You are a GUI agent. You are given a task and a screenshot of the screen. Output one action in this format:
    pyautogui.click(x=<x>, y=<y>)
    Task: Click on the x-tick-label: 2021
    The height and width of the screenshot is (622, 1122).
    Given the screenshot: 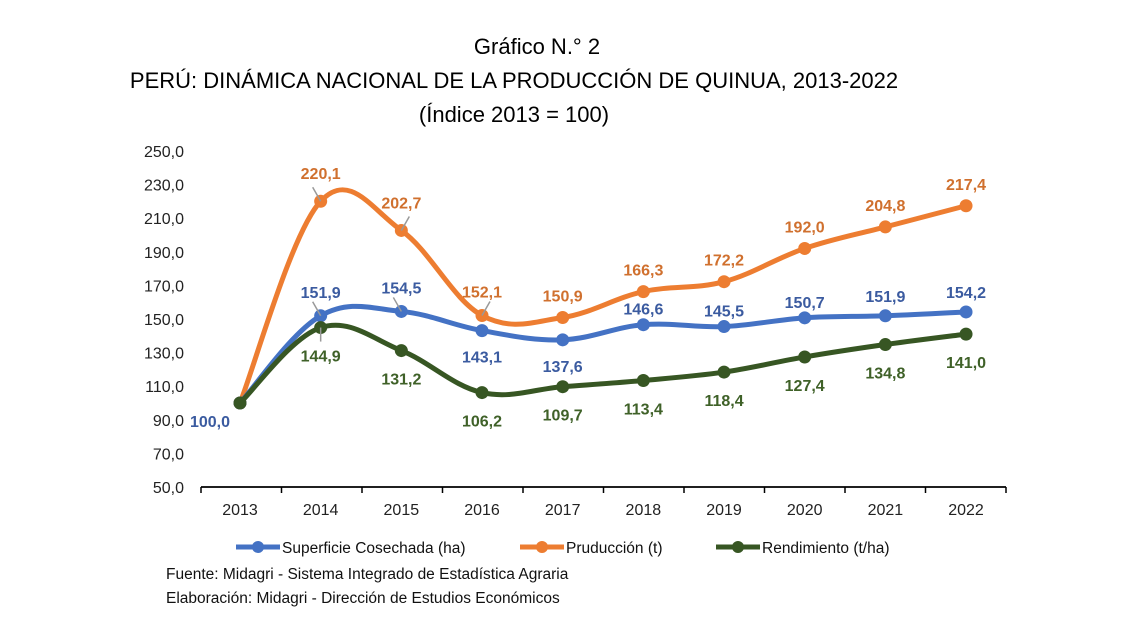 What is the action you would take?
    pyautogui.click(x=886, y=510)
    